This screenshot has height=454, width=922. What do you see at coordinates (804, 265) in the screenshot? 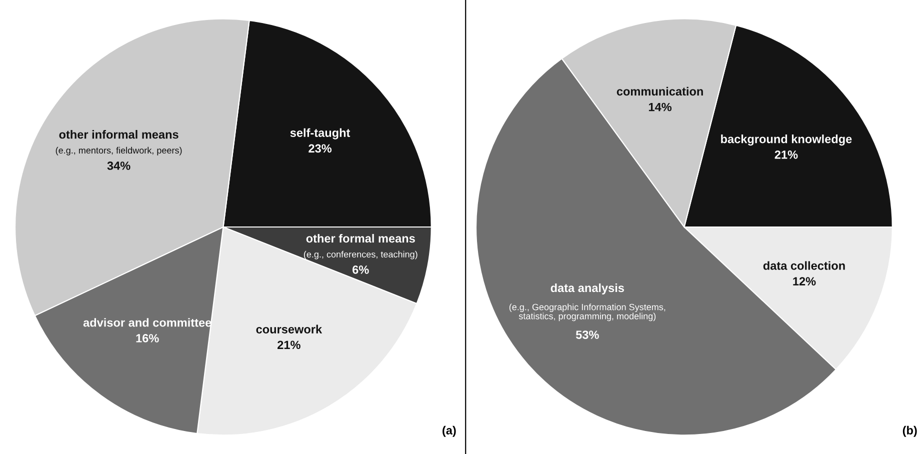
I see `slice-label: data collection` at bounding box center [804, 265].